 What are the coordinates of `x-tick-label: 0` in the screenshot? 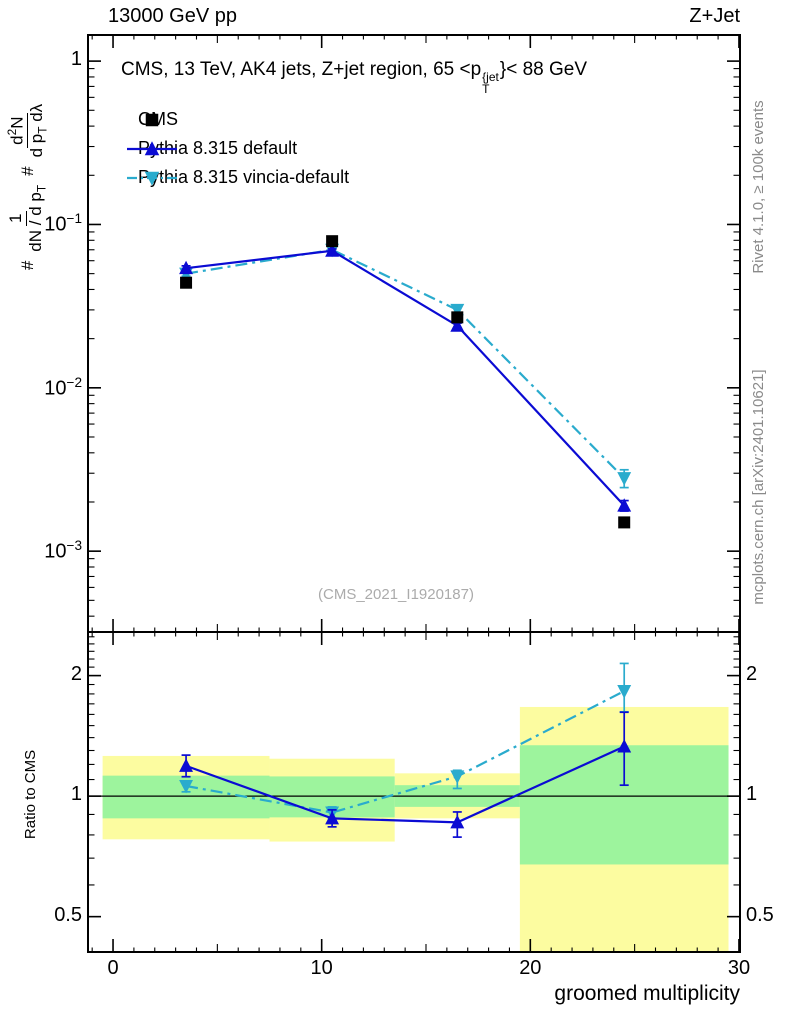 It's located at (113, 968).